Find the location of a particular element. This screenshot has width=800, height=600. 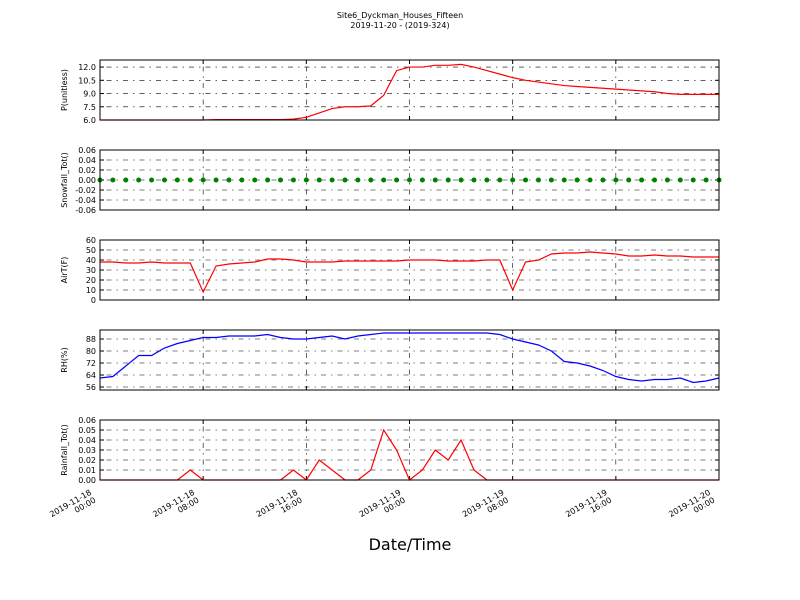

chart-subtitle: 2019-11-20 - (2019-324) is located at coordinates (399, 25).